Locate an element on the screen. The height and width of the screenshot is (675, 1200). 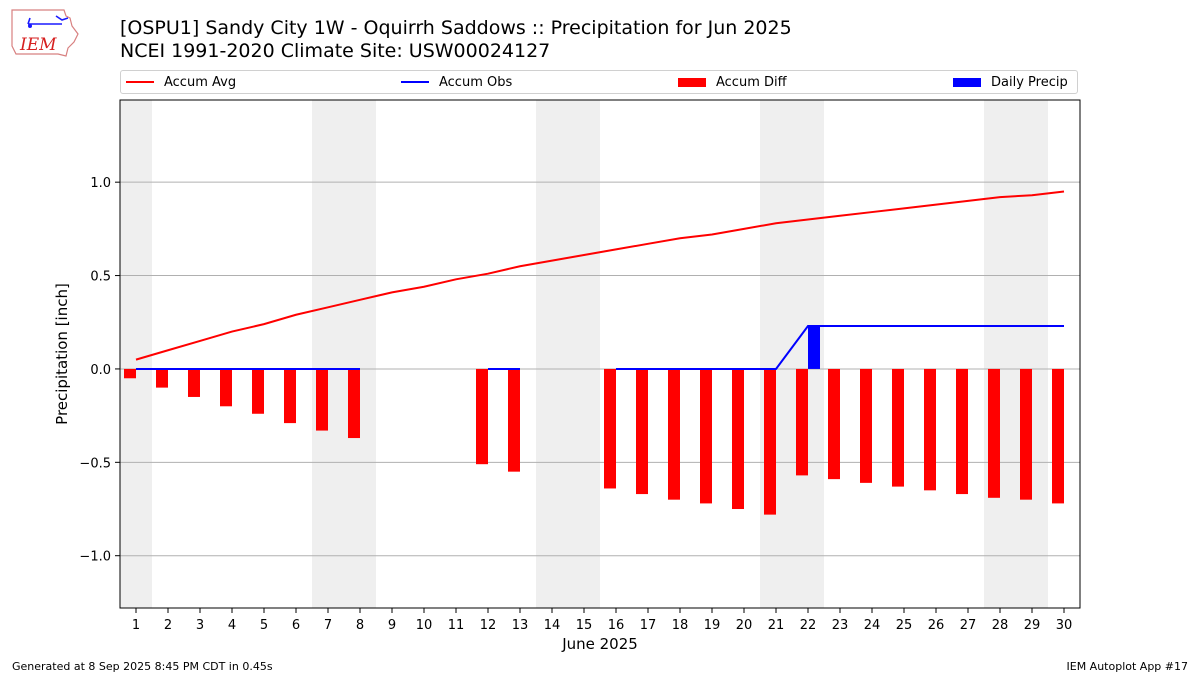
x-tick-label-27: 27 is located at coordinates (968, 625).